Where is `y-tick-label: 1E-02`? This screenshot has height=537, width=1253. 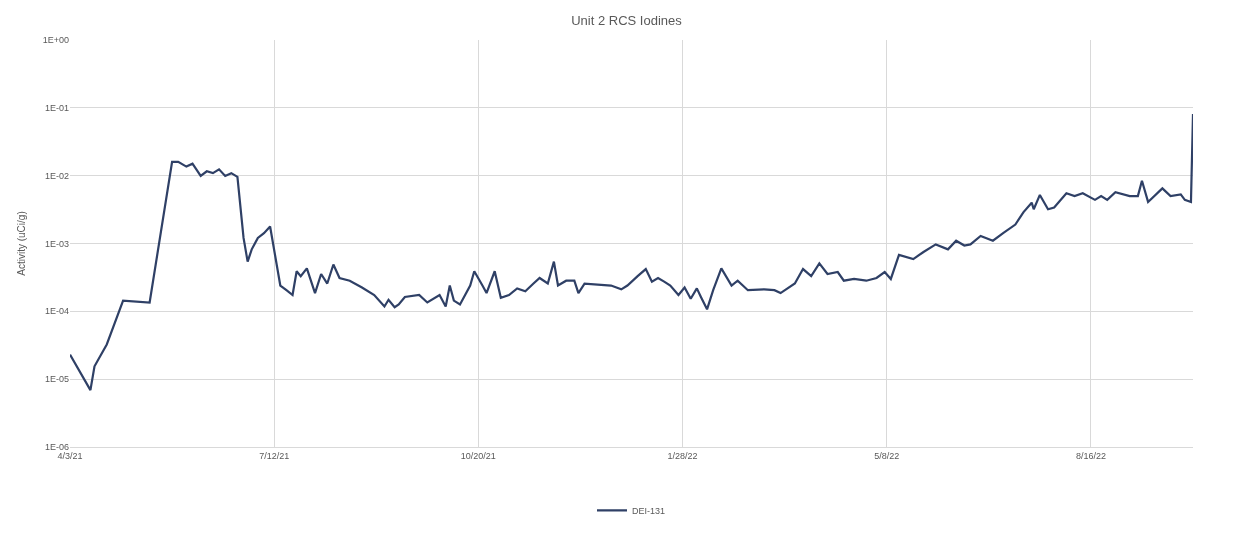 y-tick-label: 1E-02 is located at coordinates (56, 175).